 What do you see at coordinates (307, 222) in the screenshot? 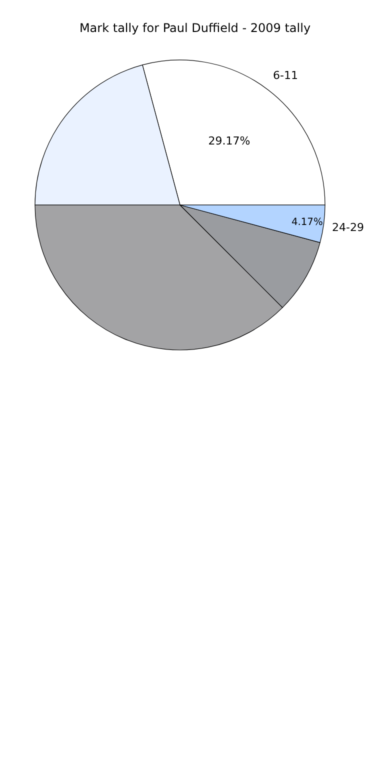
I see `data-label: 4.17%` at bounding box center [307, 222].